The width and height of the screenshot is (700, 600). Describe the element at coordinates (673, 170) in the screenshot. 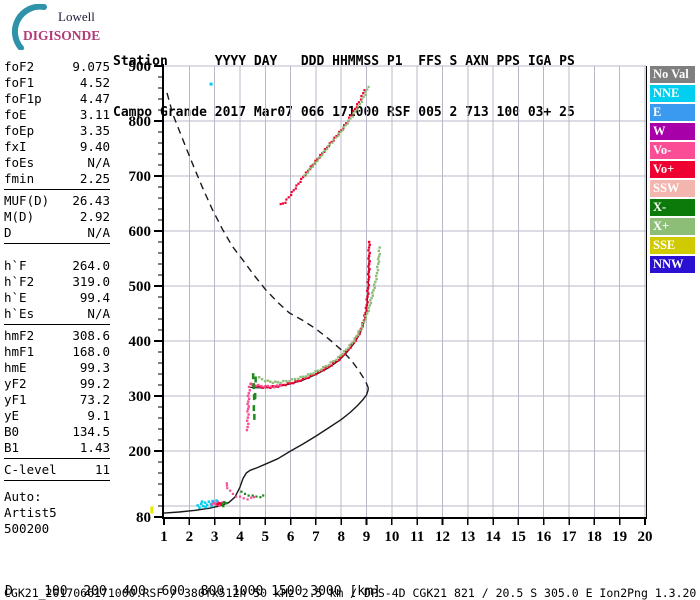

I see `velocity-direction-legend: No Val NNE E W Vo- Vo+ SSW X- X+ SSE NNW` at that location.